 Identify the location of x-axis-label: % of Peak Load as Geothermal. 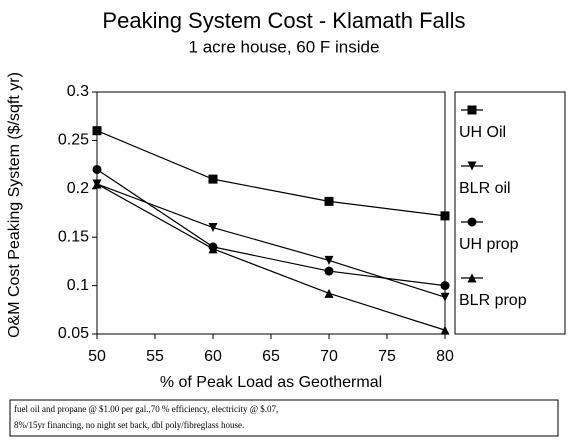
(271, 382).